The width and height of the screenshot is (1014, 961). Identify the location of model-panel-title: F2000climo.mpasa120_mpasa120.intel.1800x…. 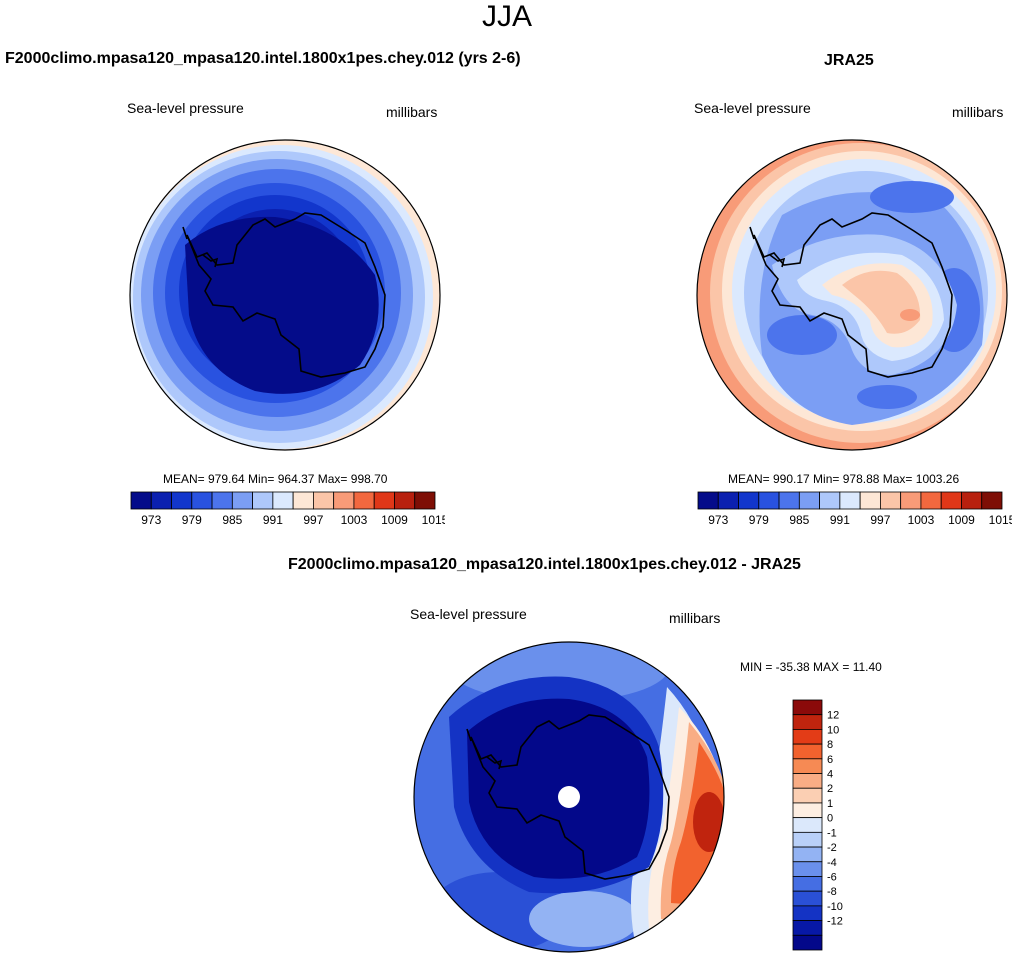
(263, 58).